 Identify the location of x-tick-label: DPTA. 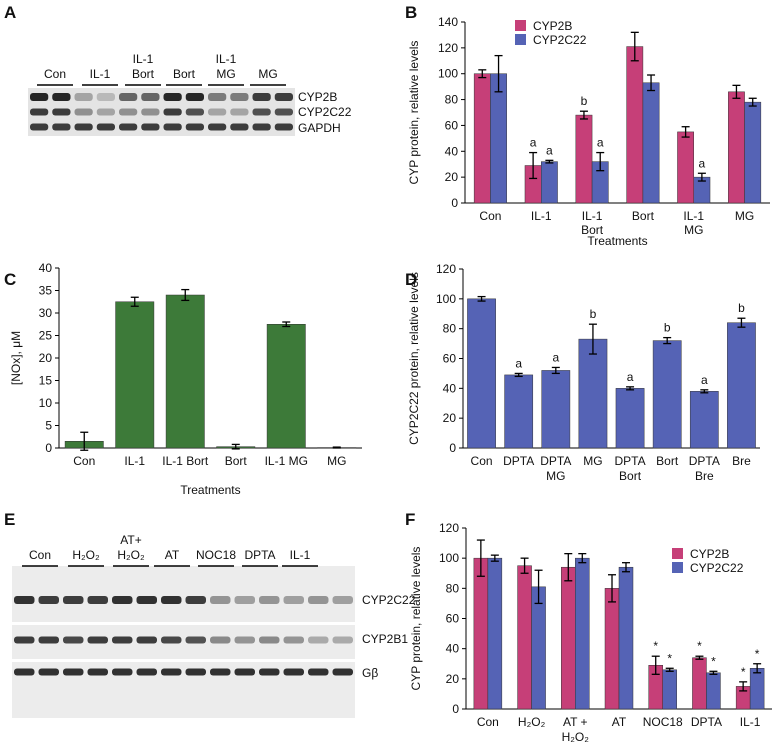
(706, 722).